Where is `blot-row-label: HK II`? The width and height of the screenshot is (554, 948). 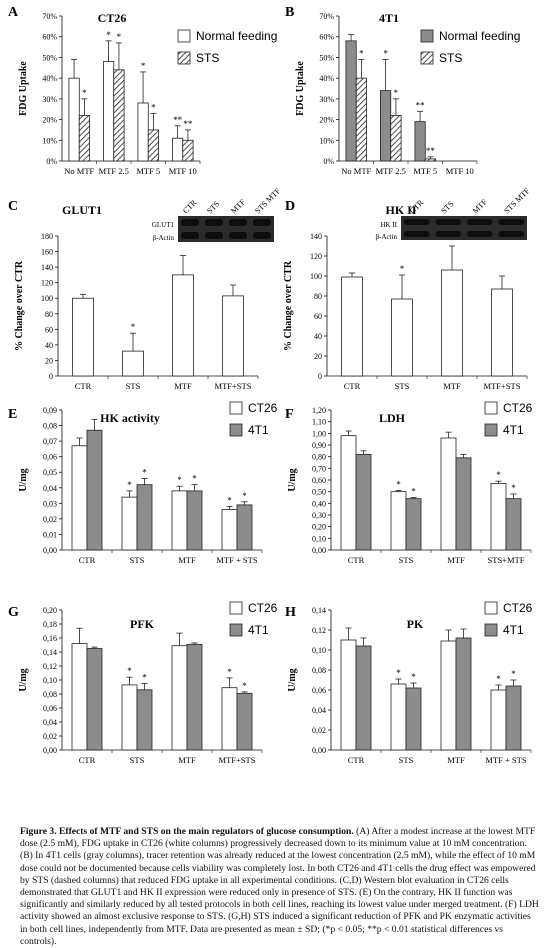 blot-row-label: HK II is located at coordinates (388, 225).